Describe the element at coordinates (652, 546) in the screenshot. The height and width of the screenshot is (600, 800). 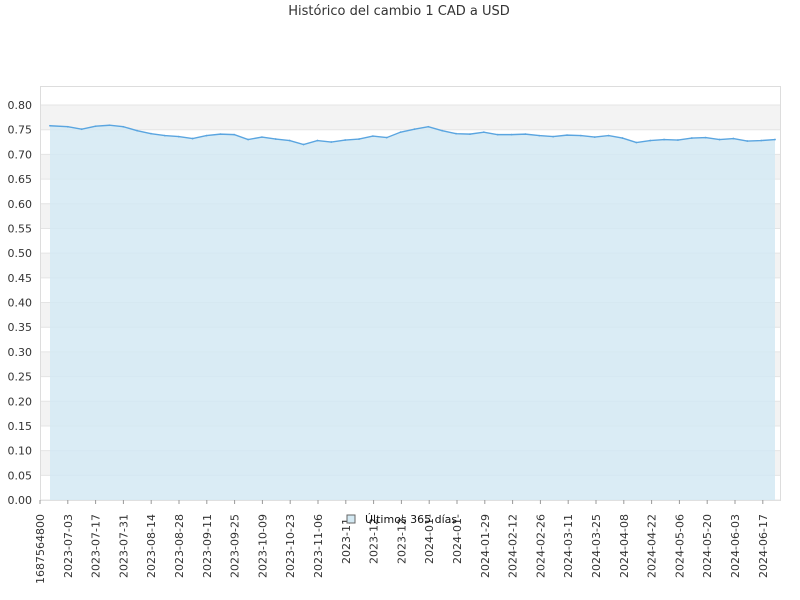
I see `x-tick-label: 2024-04-22` at that location.